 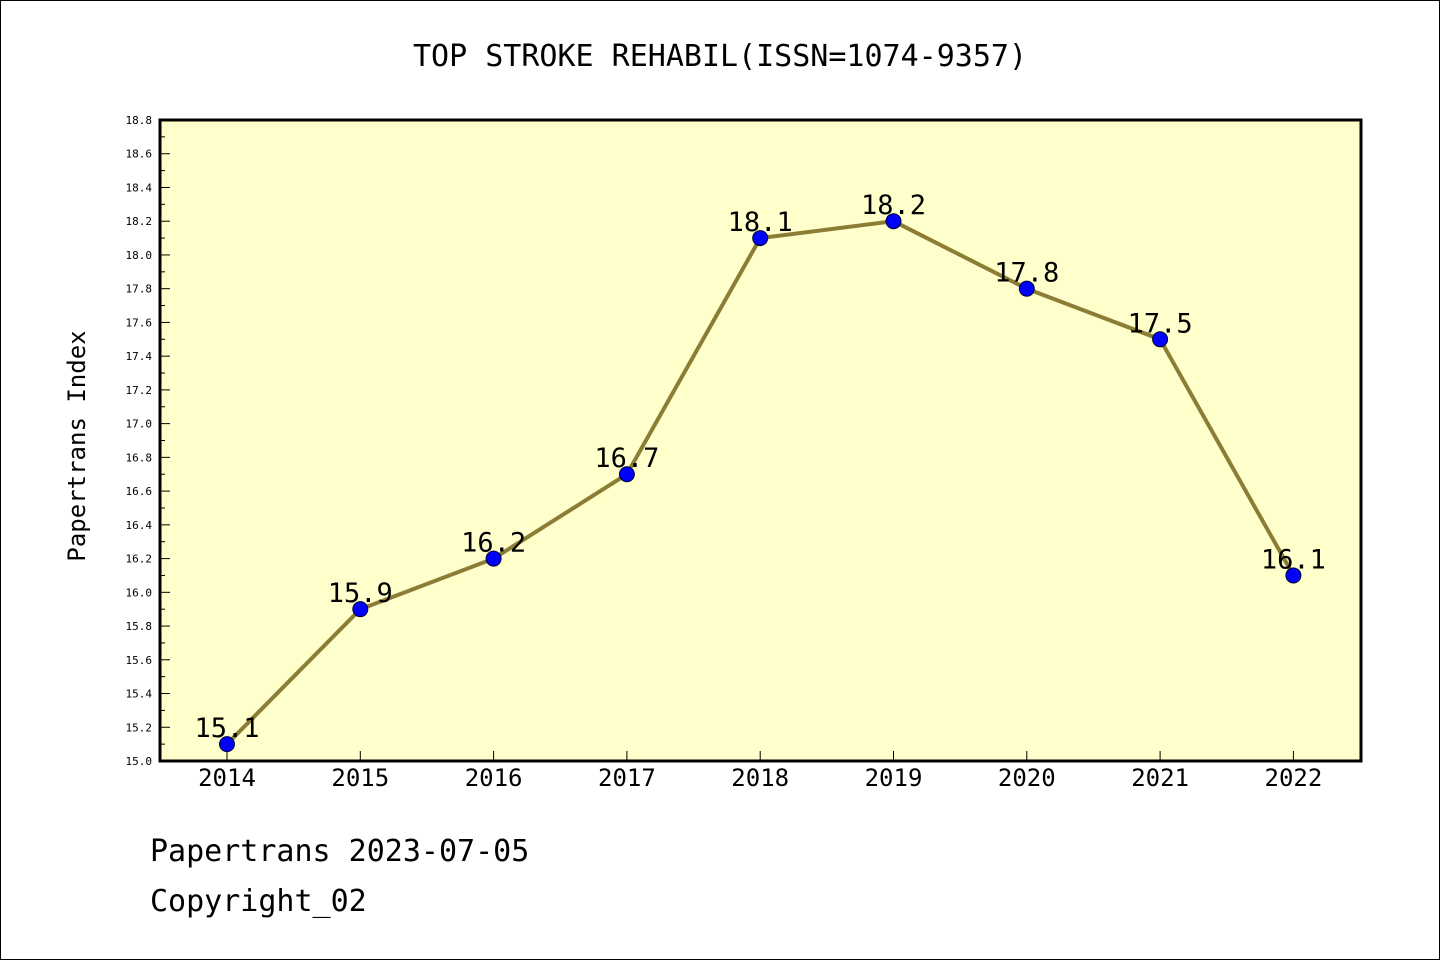 I want to click on data-label: 16.2, so click(x=493, y=543).